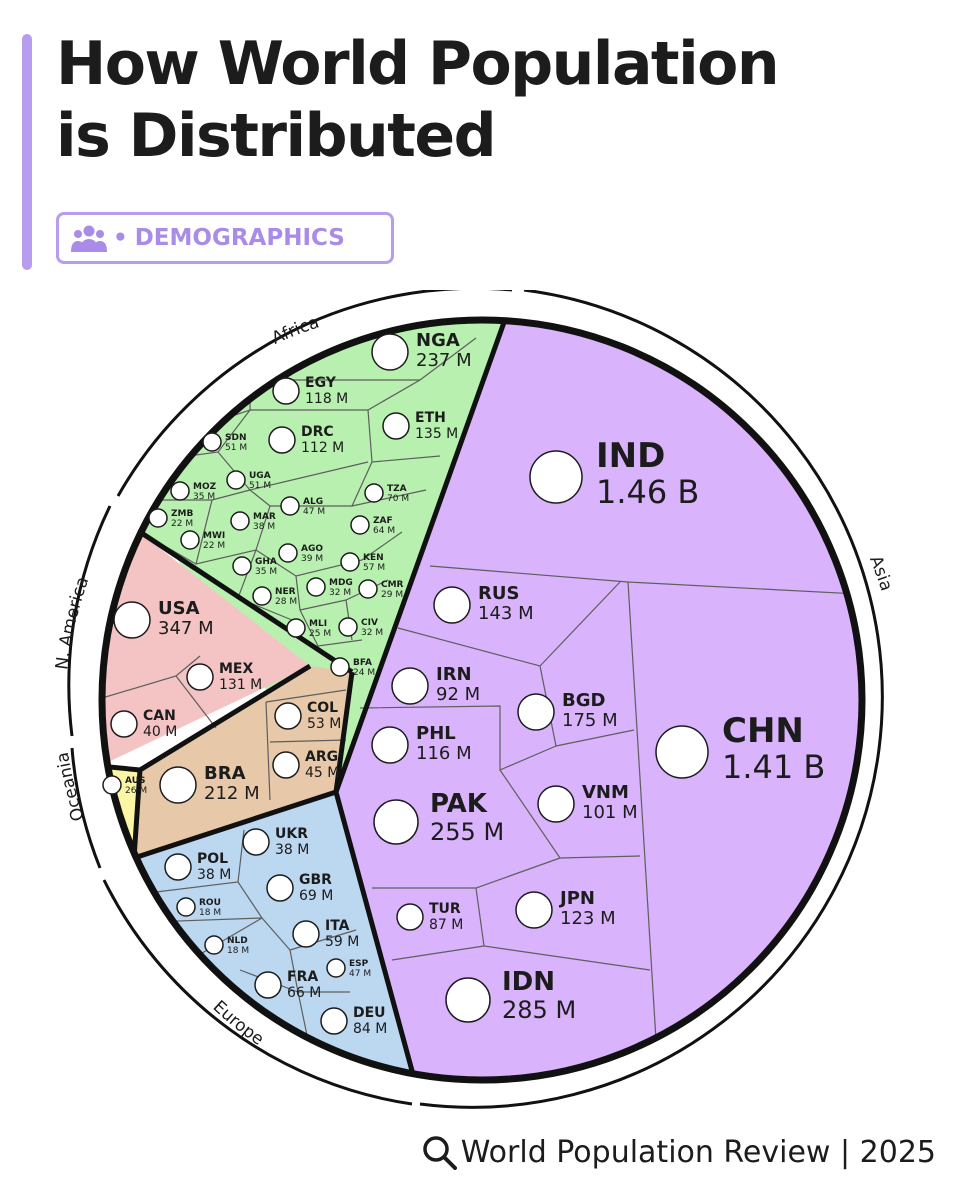  I want to click on country-code: TZA, so click(397, 489).